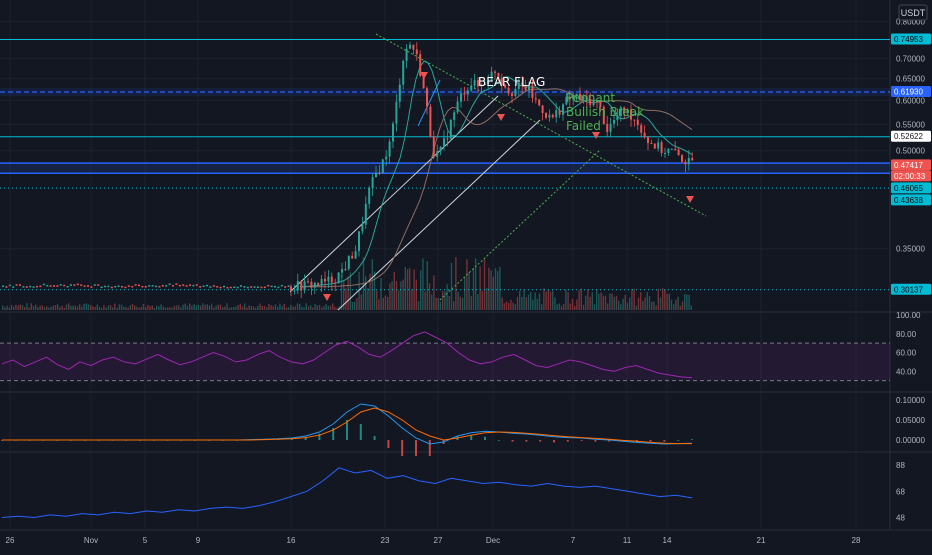  I want to click on time-tick-label: 9, so click(198, 540).